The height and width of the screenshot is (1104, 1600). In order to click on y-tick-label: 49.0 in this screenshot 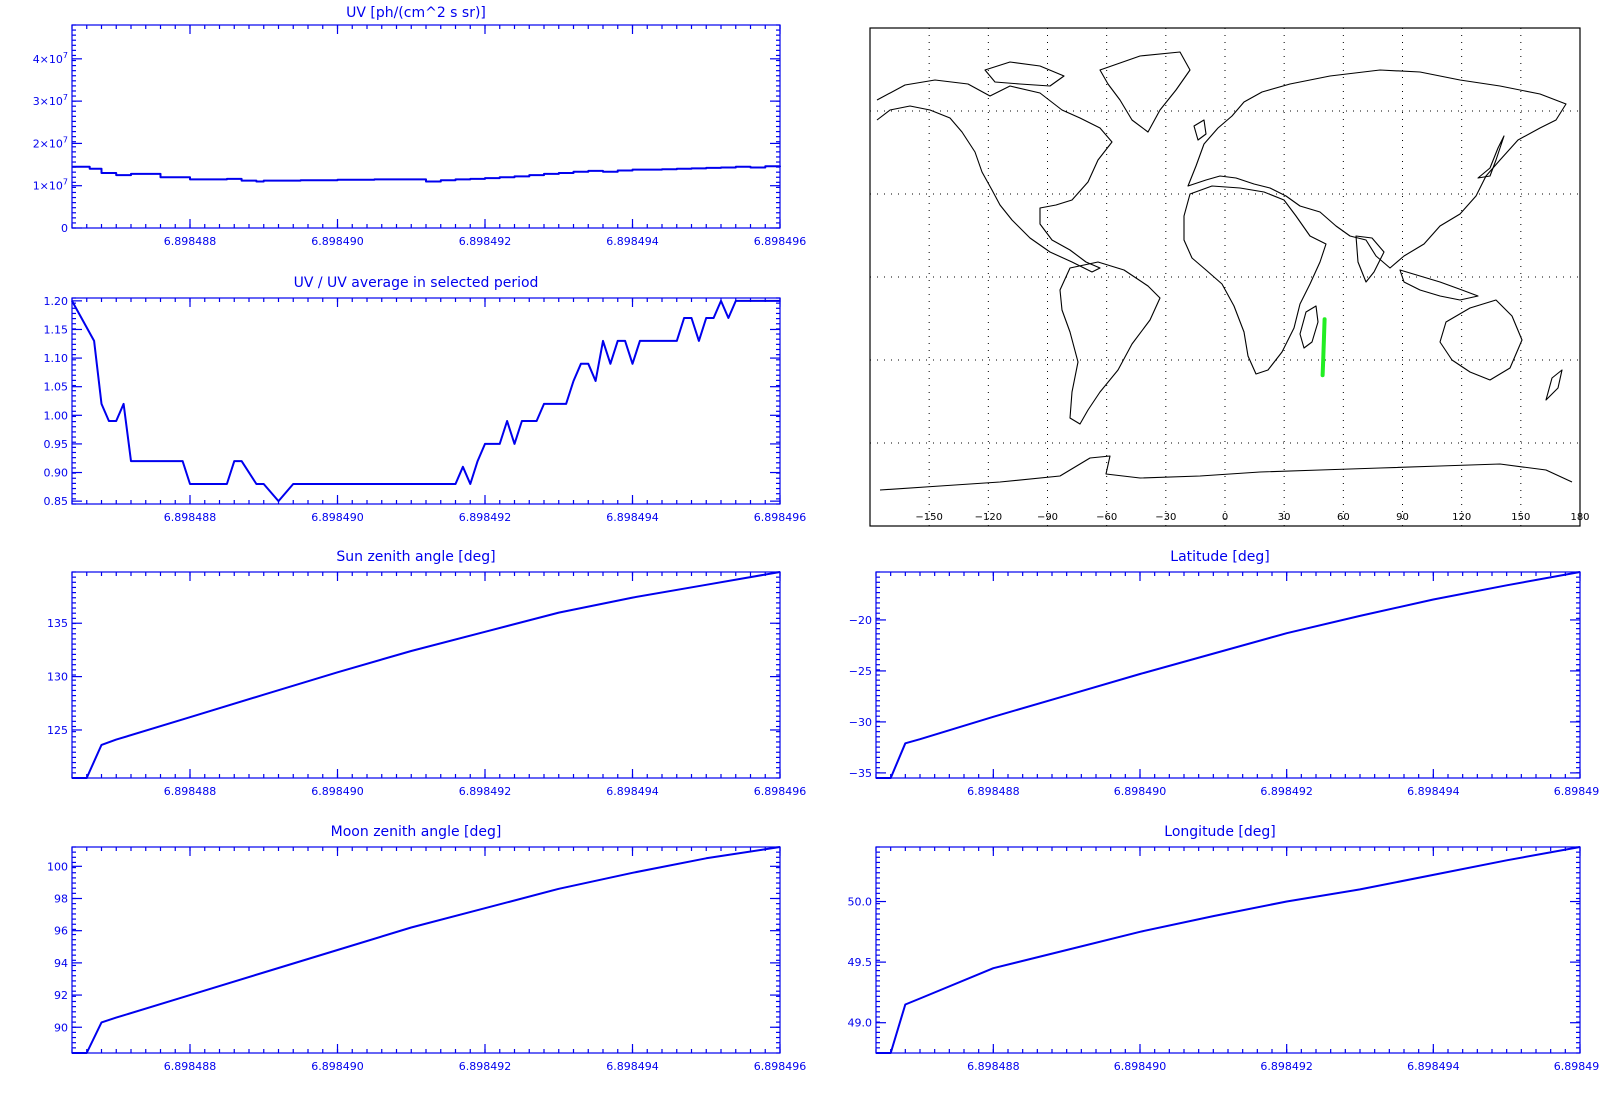, I will do `click(860, 1023)`.